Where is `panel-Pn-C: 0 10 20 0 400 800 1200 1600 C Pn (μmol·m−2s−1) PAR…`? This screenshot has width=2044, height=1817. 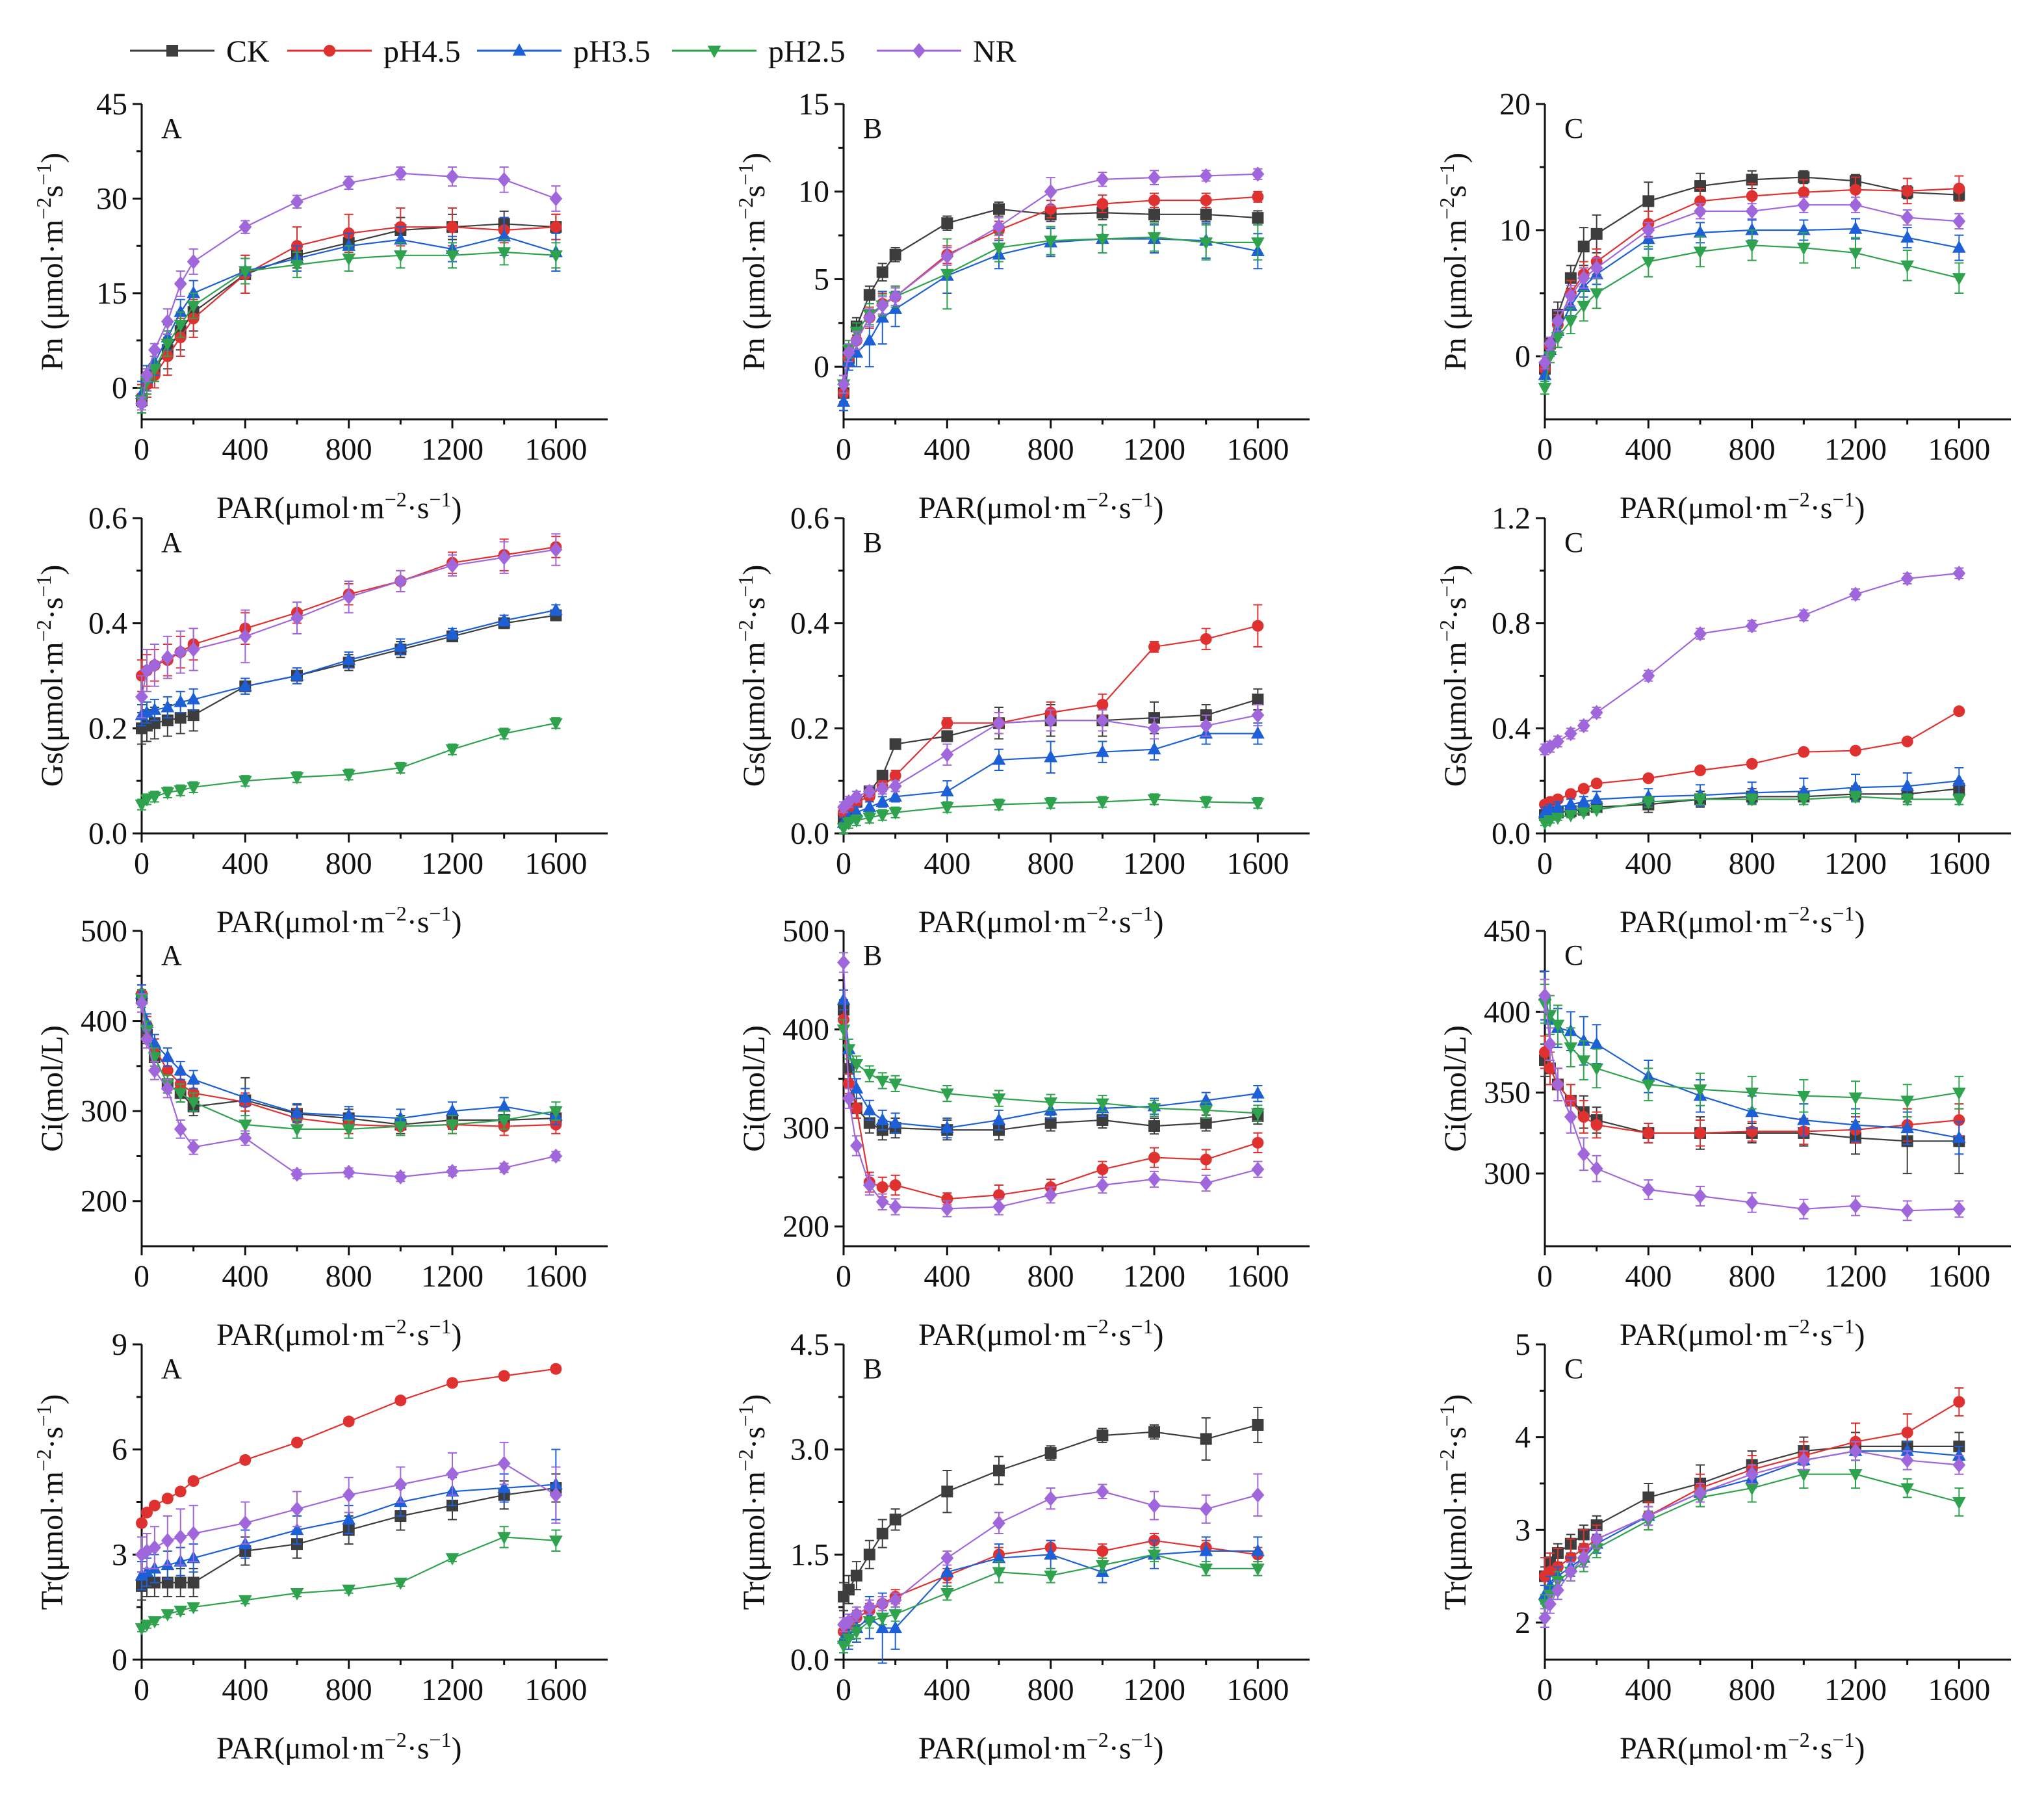 panel-Pn-C: 0 10 20 0 400 800 1200 1600 C Pn (μmol·m−2s−1) PAR… is located at coordinates (1723, 306).